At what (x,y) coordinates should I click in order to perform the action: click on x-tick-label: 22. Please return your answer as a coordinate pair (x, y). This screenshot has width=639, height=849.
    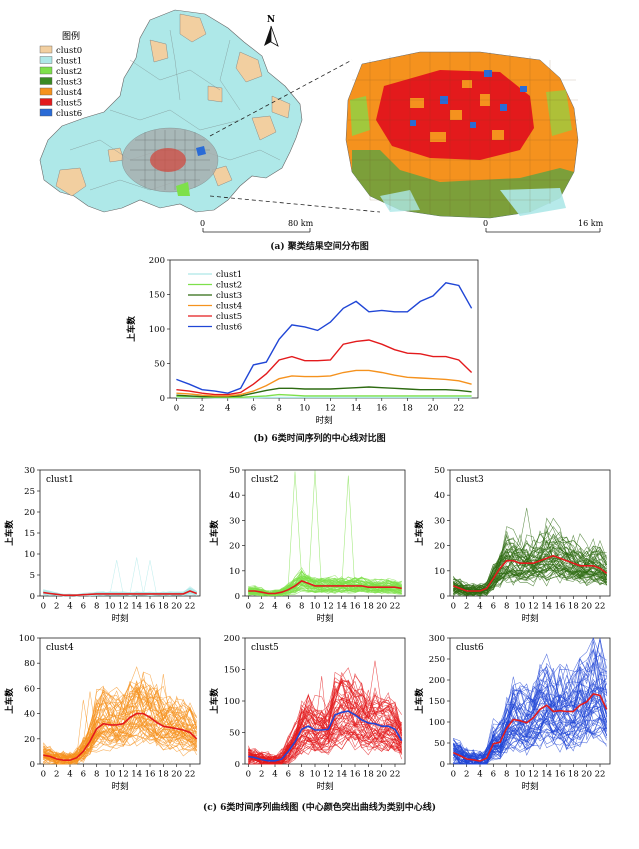
    Looking at the image, I should click on (458, 409).